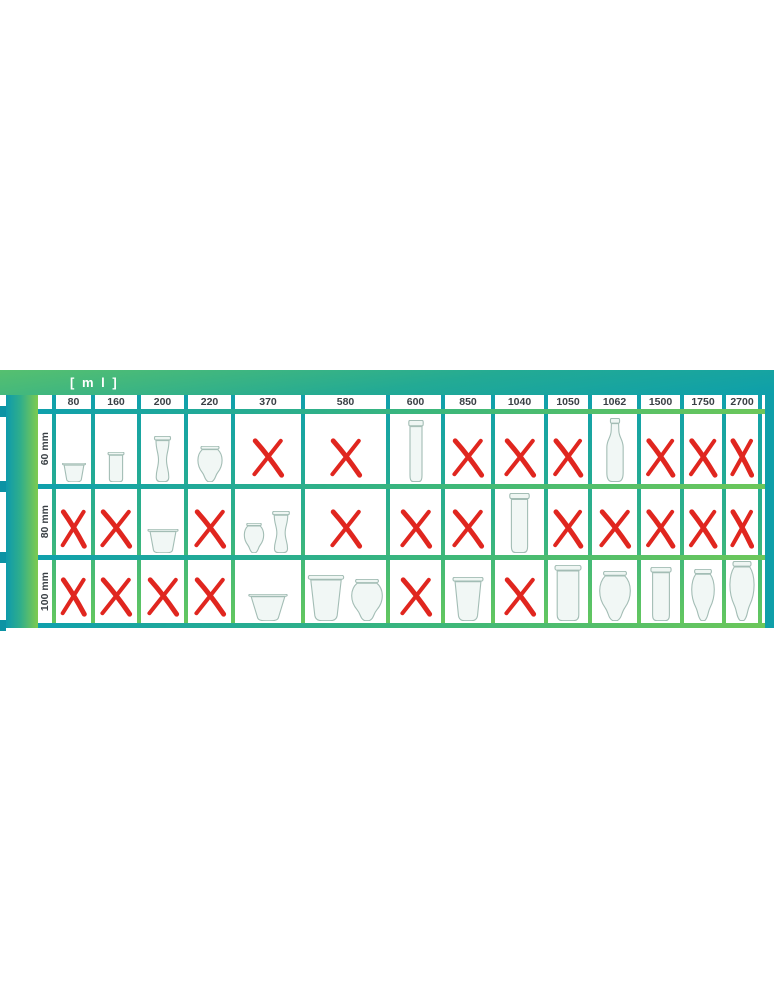  What do you see at coordinates (660, 402) in the screenshot?
I see `column-header: 1500` at bounding box center [660, 402].